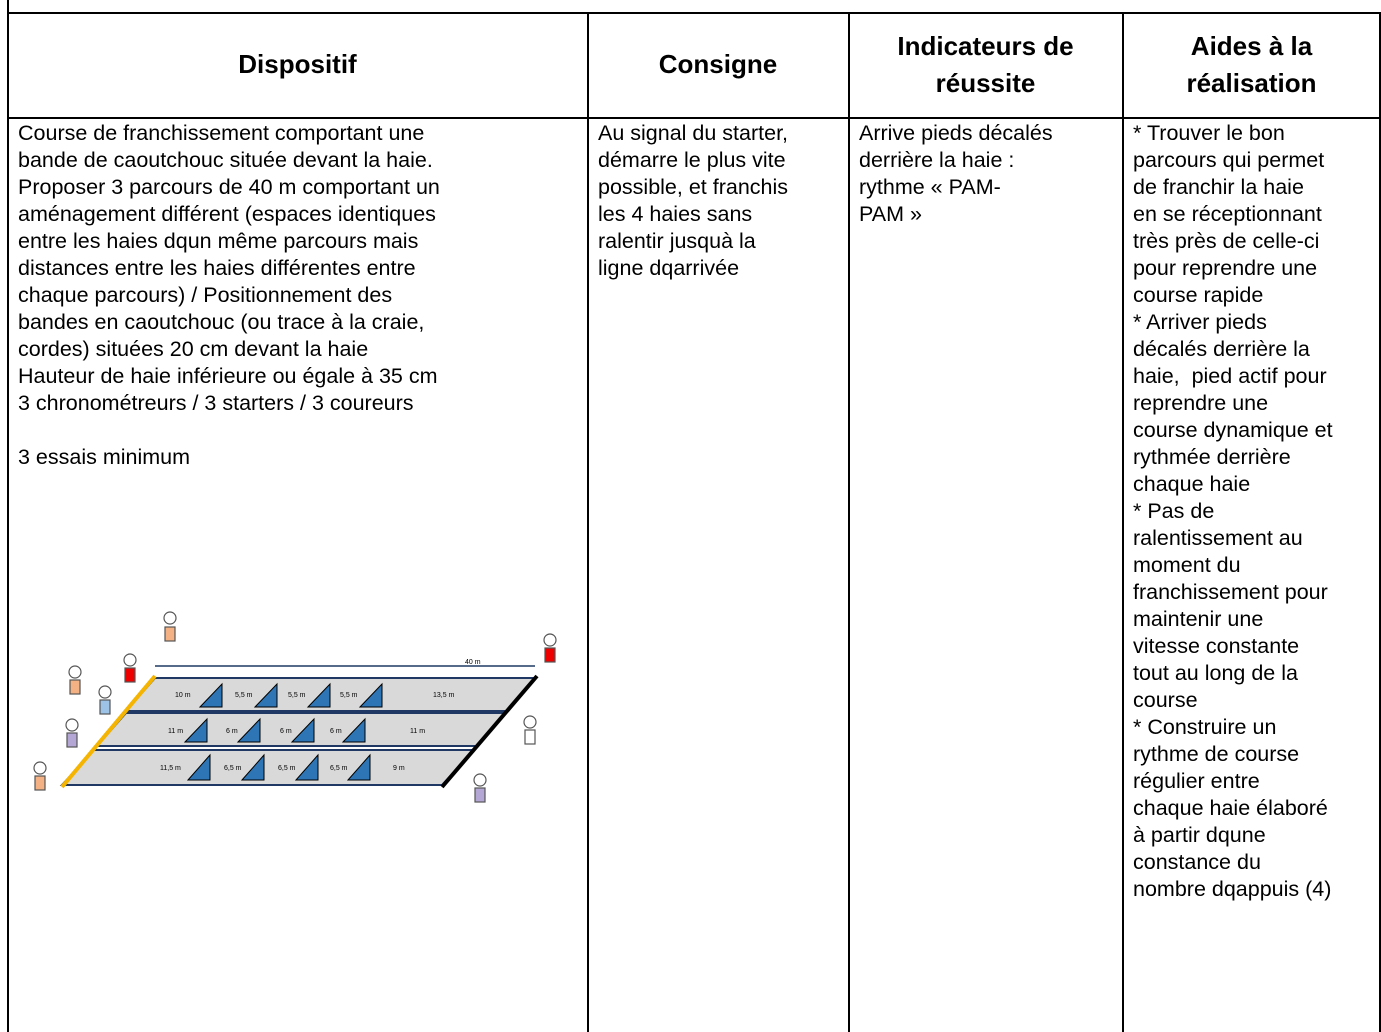  Describe the element at coordinates (693, 133) in the screenshot. I see `cell-text: Au signal du starter,` at that location.